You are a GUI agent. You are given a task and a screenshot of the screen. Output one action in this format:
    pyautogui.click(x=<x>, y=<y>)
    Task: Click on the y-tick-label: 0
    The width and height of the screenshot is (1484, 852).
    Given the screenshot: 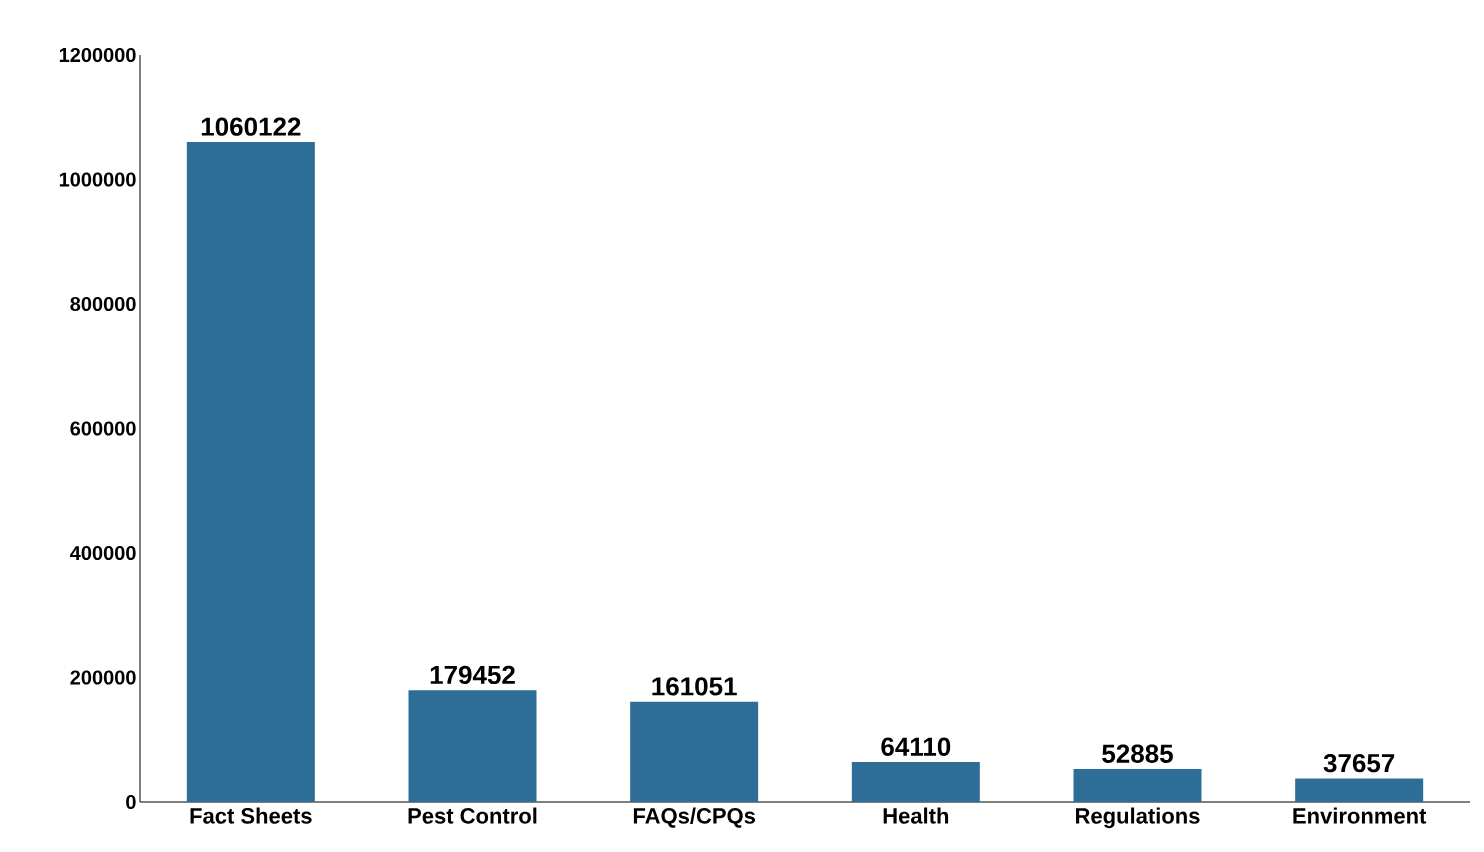 What is the action you would take?
    pyautogui.click(x=131, y=802)
    